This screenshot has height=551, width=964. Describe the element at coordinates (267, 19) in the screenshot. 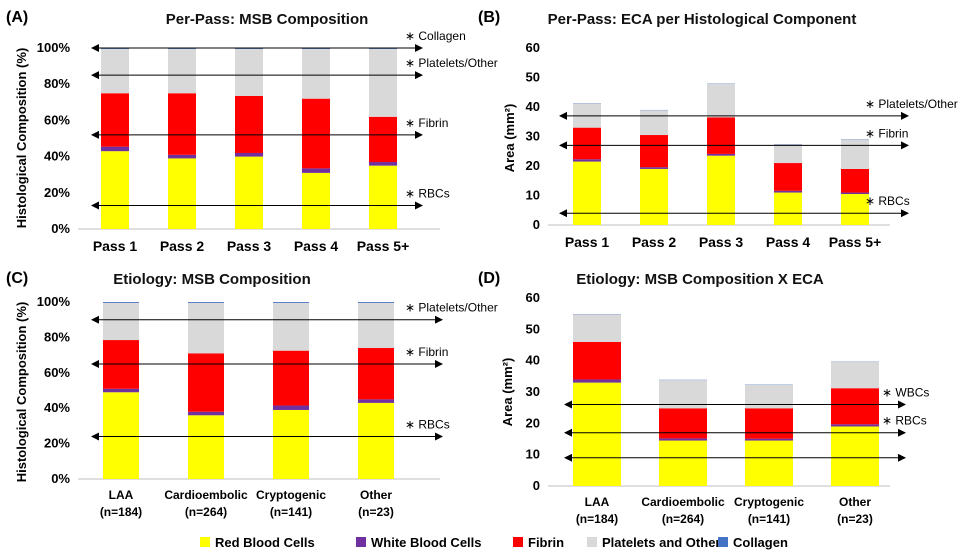

I see `panel-a-title: Per-Pass: MSB Composition` at that location.